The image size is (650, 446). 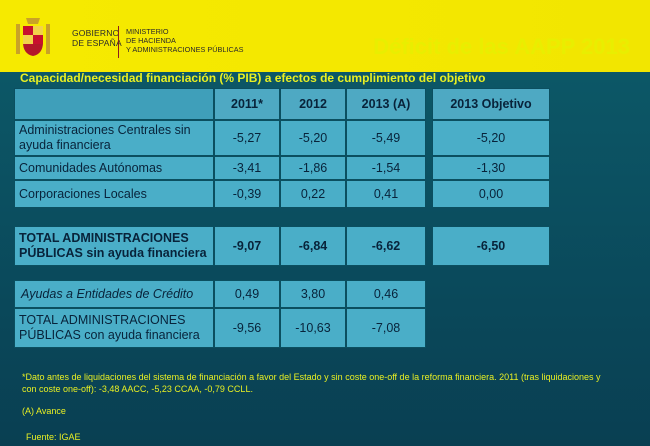 What do you see at coordinates (491, 104) in the screenshot?
I see `col-header-2013-objetivo: 2013 Objetivo` at bounding box center [491, 104].